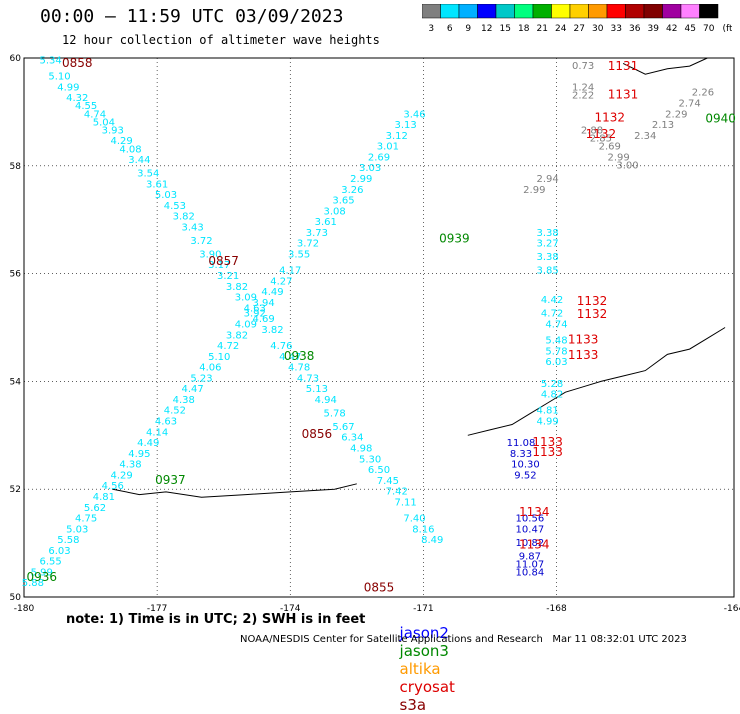 The width and height of the screenshot is (740, 714). Describe the element at coordinates (317, 233) in the screenshot. I see `wave-height-label: 3.73` at that location.